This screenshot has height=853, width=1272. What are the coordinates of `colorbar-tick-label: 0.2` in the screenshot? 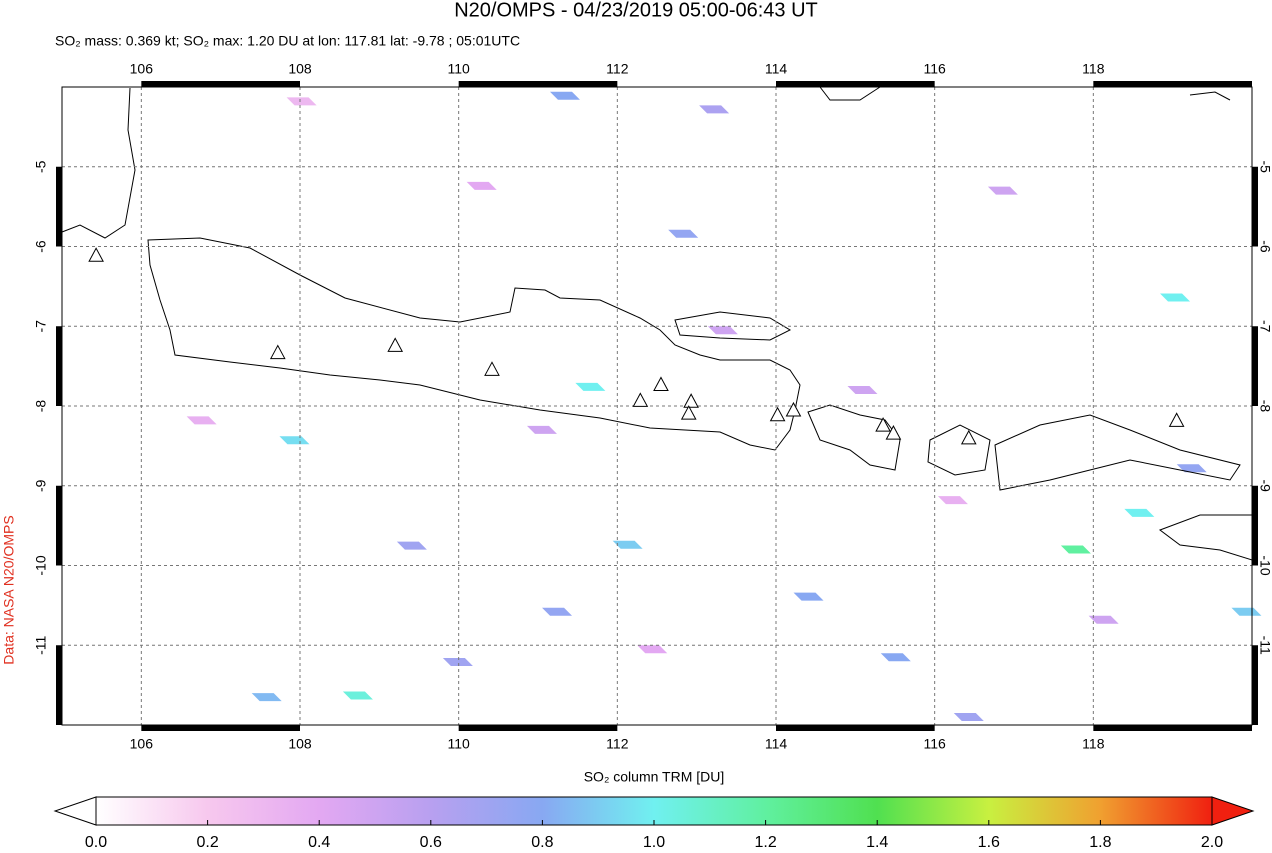 It's located at (207, 842).